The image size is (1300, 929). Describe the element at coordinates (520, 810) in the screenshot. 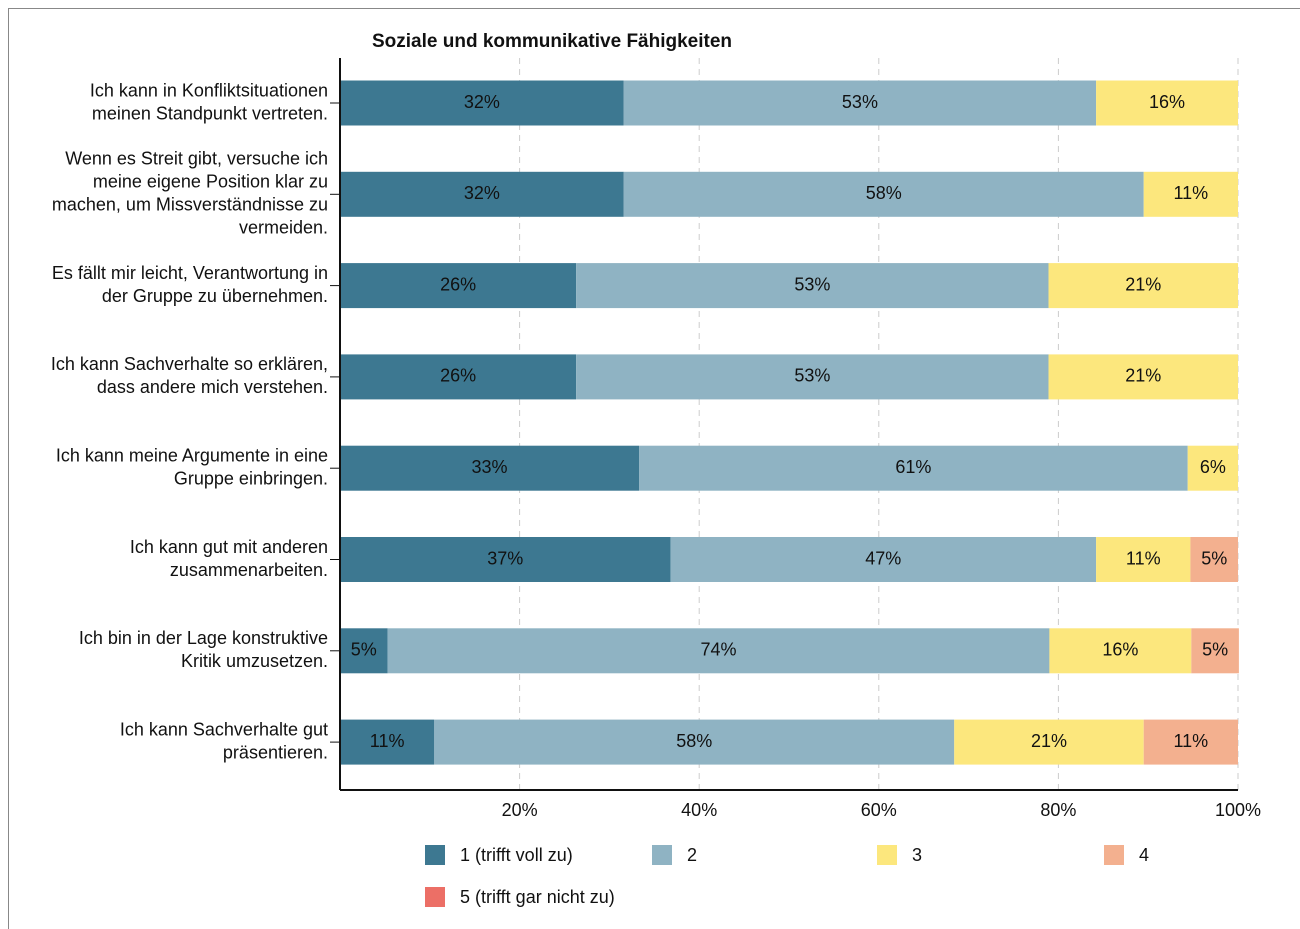

I see `x-tick-label: 20%` at that location.